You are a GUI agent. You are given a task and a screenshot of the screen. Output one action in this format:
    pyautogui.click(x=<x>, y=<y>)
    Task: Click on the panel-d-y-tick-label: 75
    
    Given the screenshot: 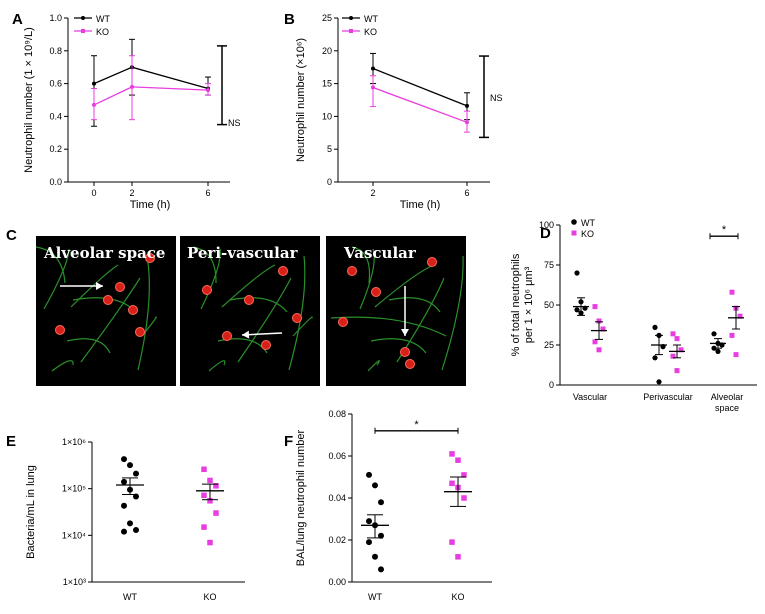 What is the action you would take?
    pyautogui.click(x=549, y=265)
    